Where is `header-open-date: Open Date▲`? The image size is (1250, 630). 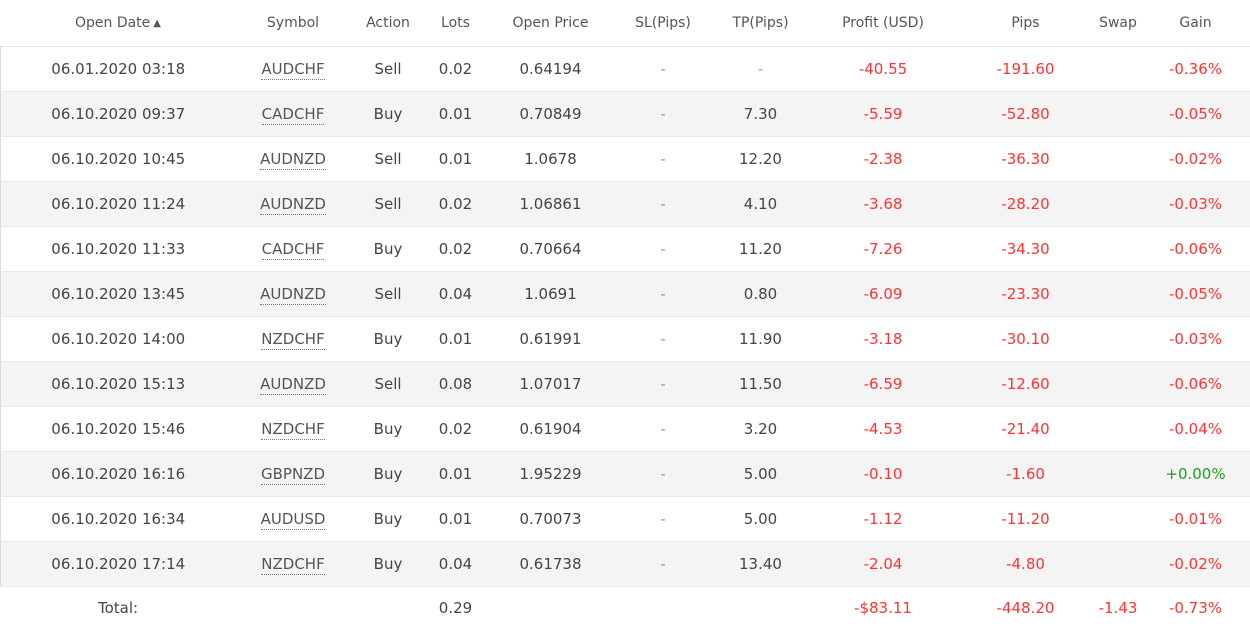
header-open-date: Open Date▲ is located at coordinates (118, 23).